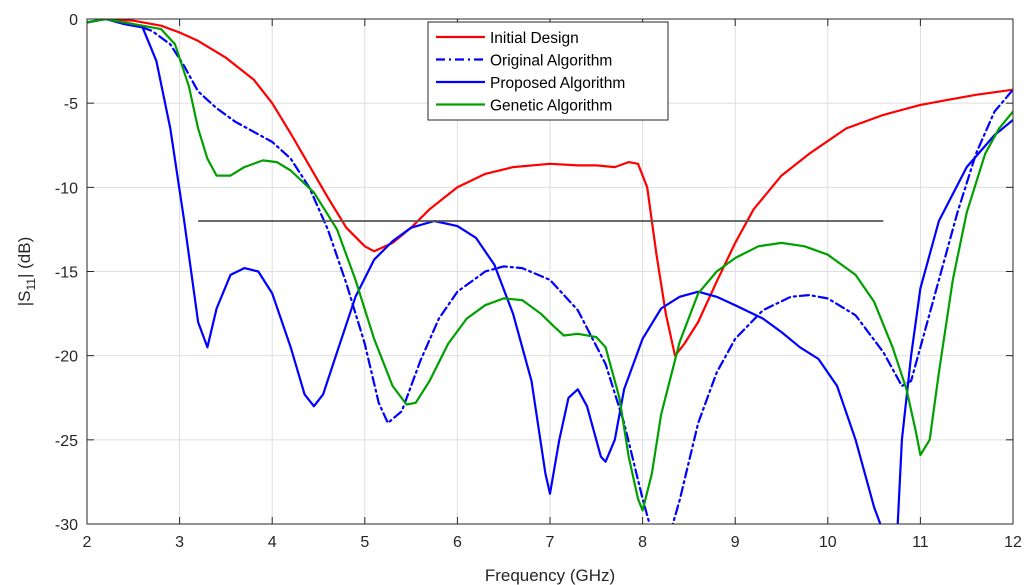  Describe the element at coordinates (66, 273) in the screenshot. I see `y-tick-label: -15` at that location.